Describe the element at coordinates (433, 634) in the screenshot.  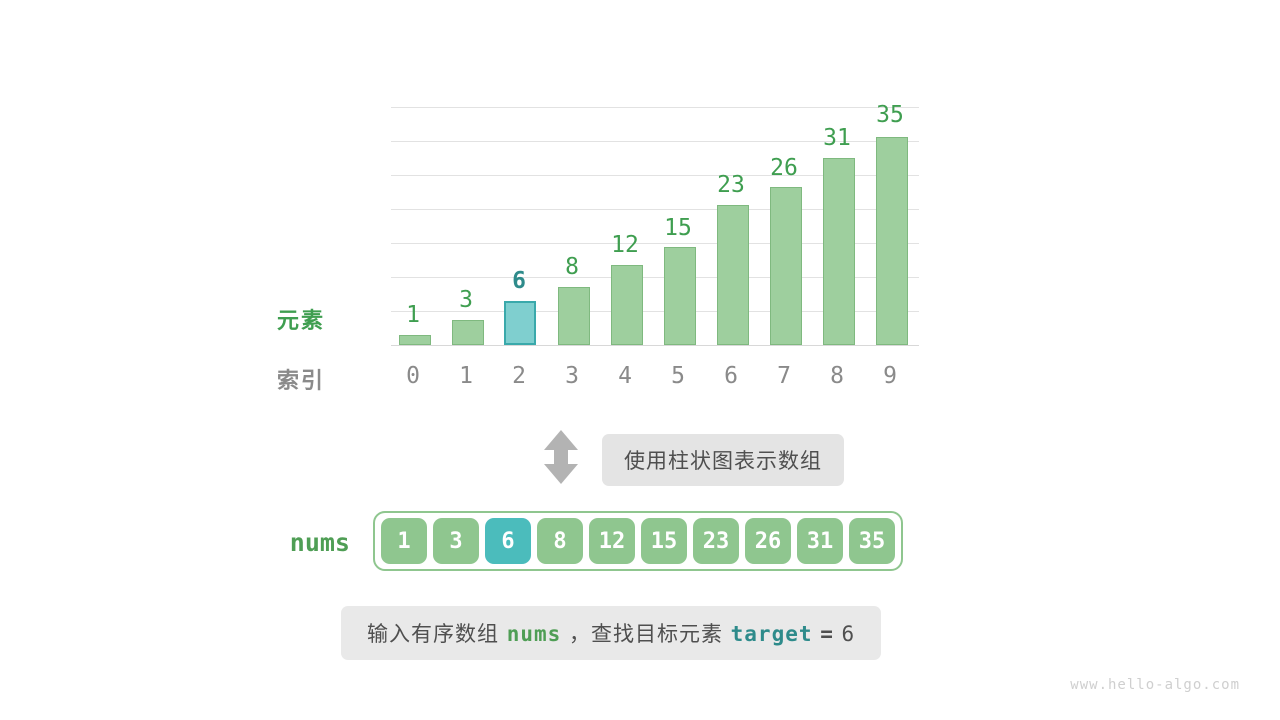
I see `caption-text-part1: 输入有序数组` at that location.